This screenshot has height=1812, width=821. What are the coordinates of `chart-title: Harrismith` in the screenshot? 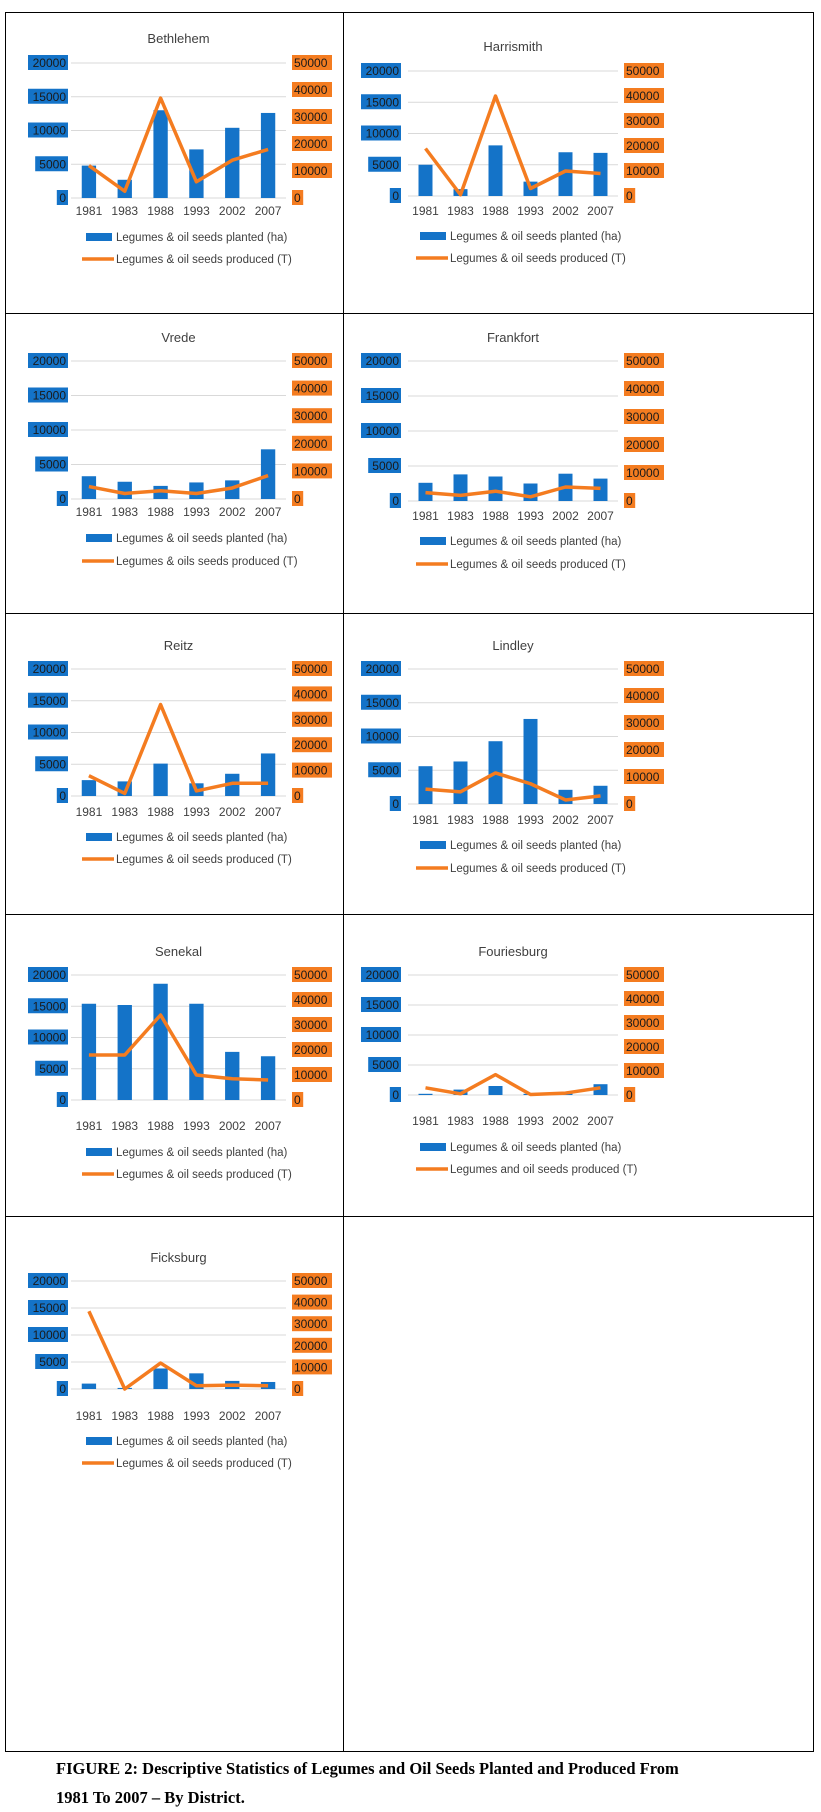 It's located at (512, 46).